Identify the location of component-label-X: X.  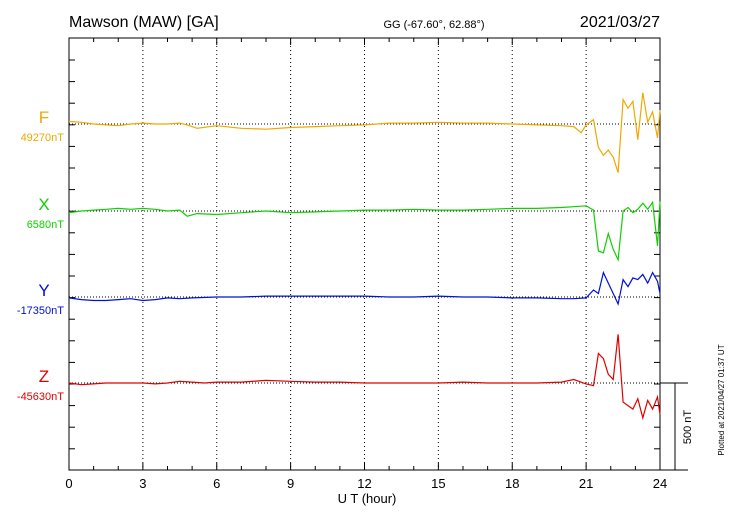
(43, 204).